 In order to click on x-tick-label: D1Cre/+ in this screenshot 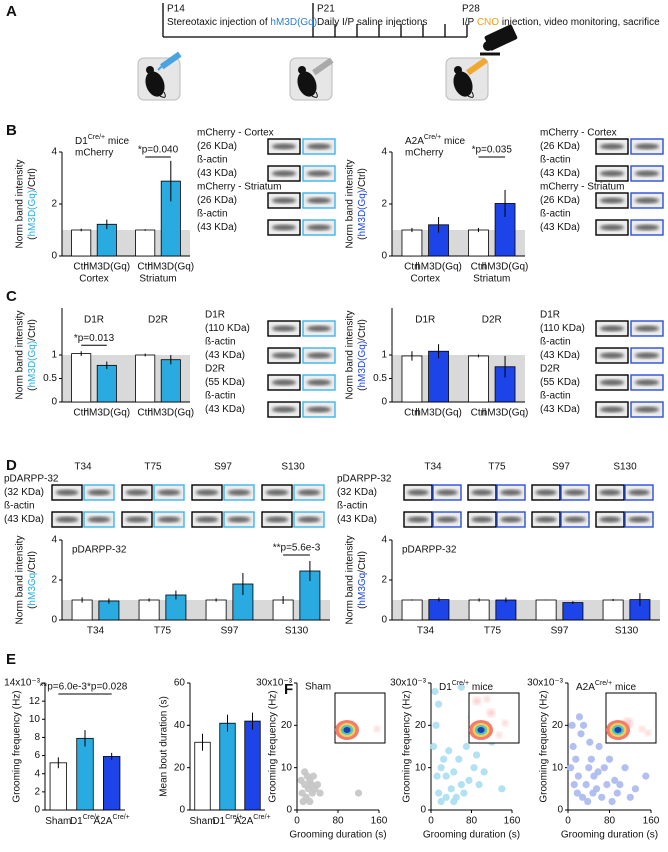, I will do `click(227, 820)`.